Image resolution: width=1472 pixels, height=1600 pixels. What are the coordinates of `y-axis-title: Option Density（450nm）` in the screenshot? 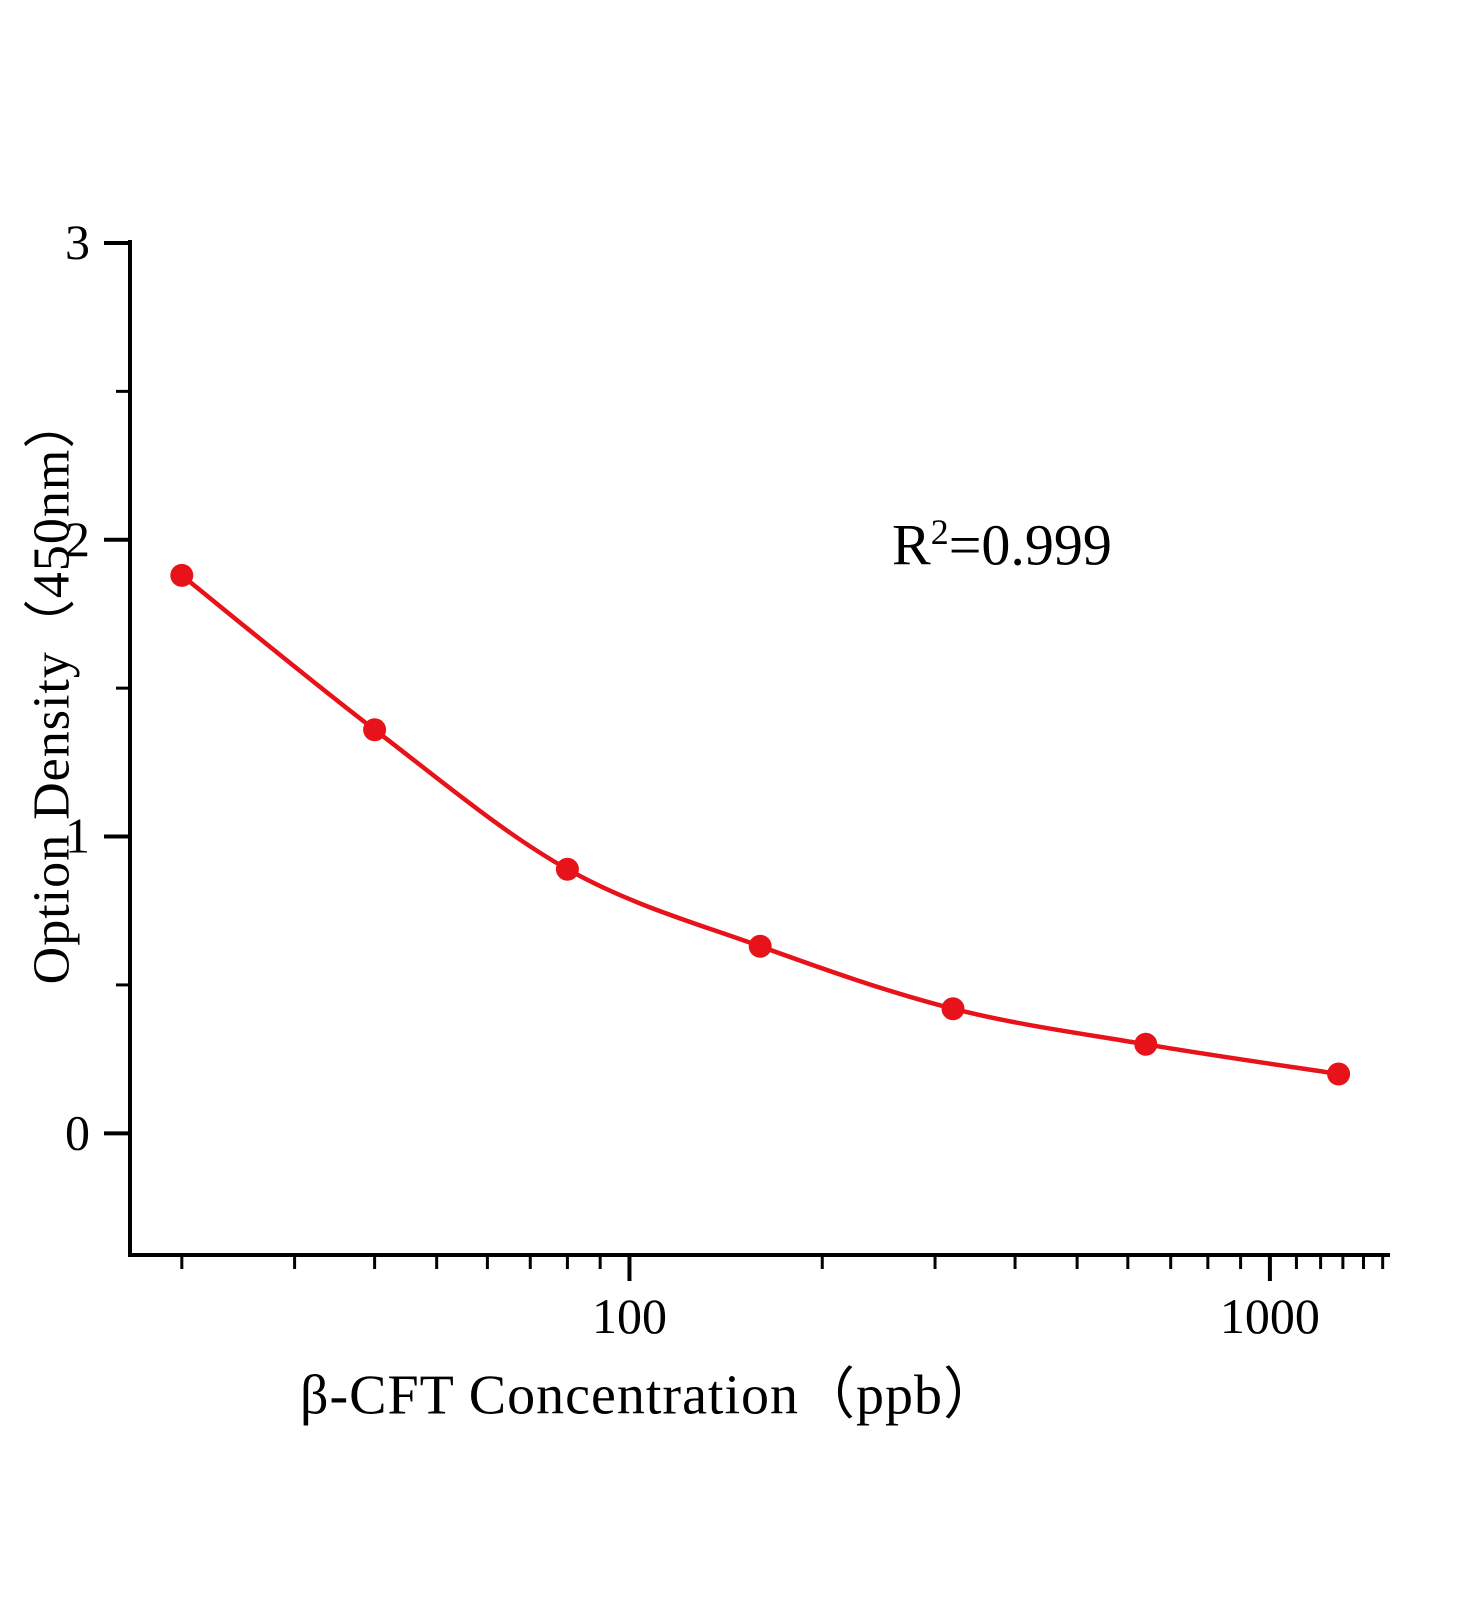 It's located at (52, 690).